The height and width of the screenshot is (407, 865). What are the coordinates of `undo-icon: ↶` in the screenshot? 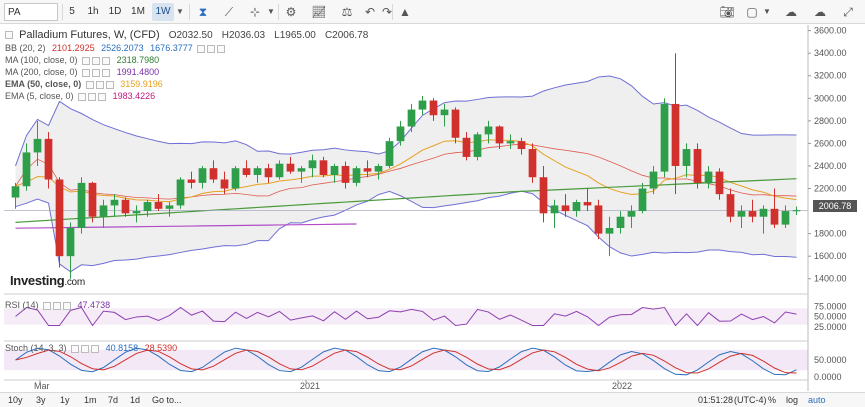 It's located at (370, 12).